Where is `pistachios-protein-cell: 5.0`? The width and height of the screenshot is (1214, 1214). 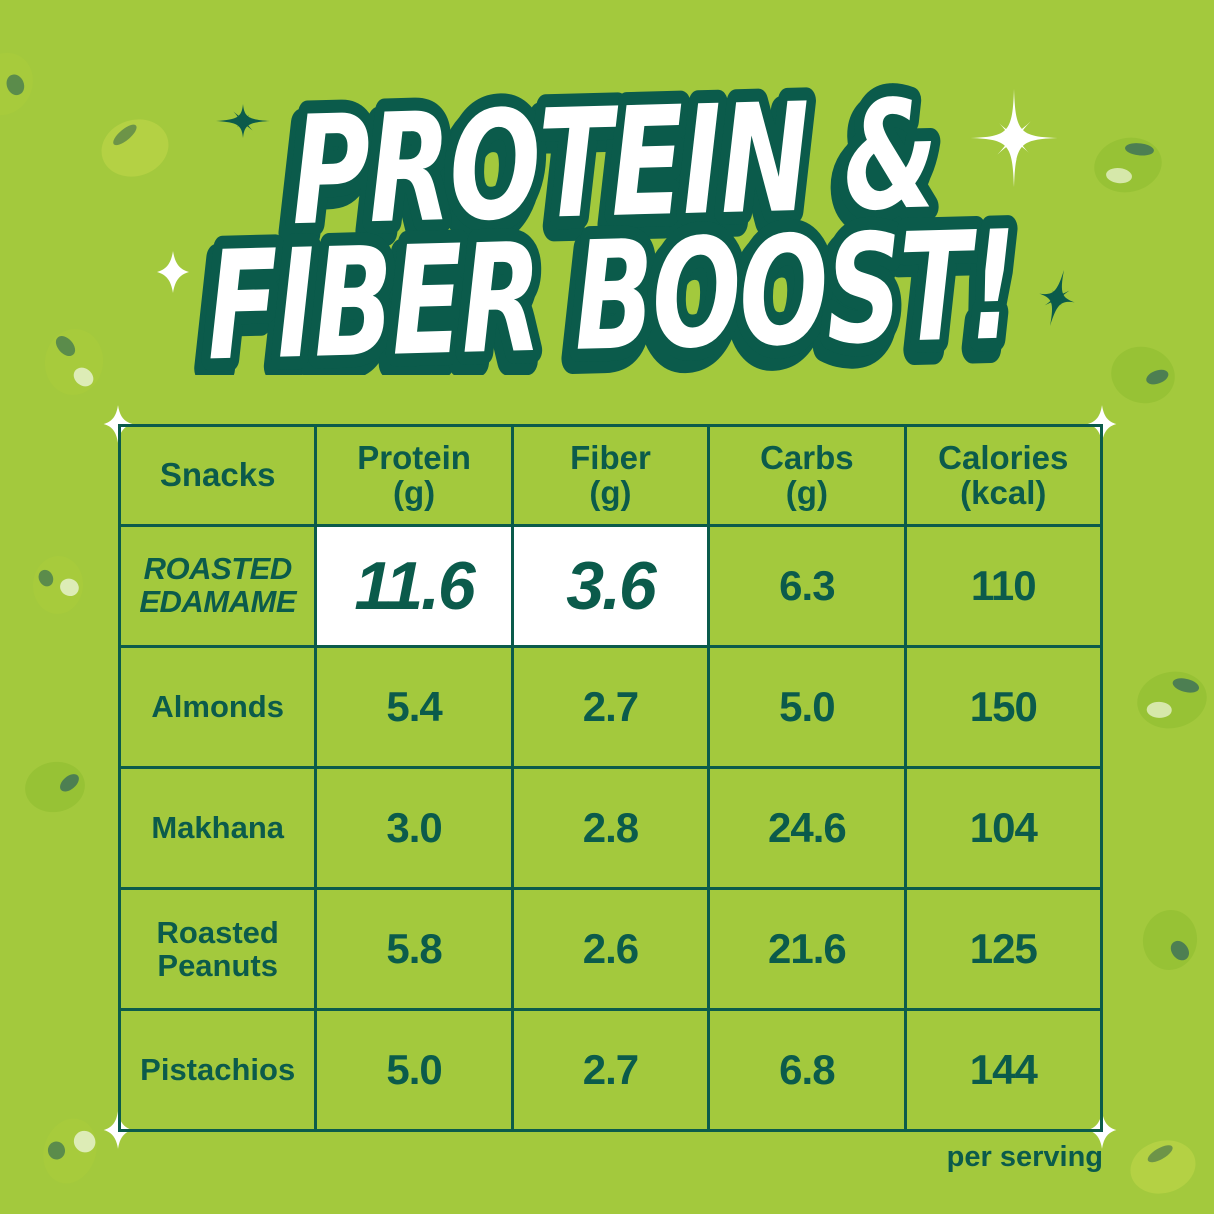
pistachios-protein-cell: 5.0 is located at coordinates (414, 1070).